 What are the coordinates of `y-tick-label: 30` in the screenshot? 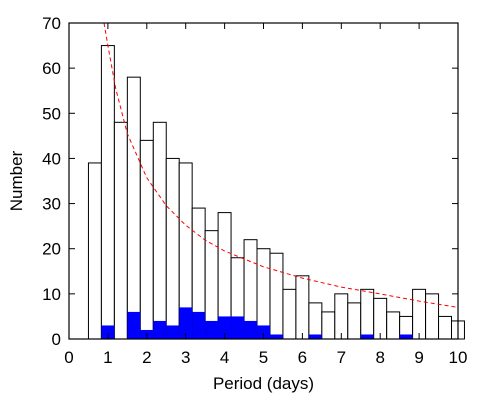 It's located at (51, 204).